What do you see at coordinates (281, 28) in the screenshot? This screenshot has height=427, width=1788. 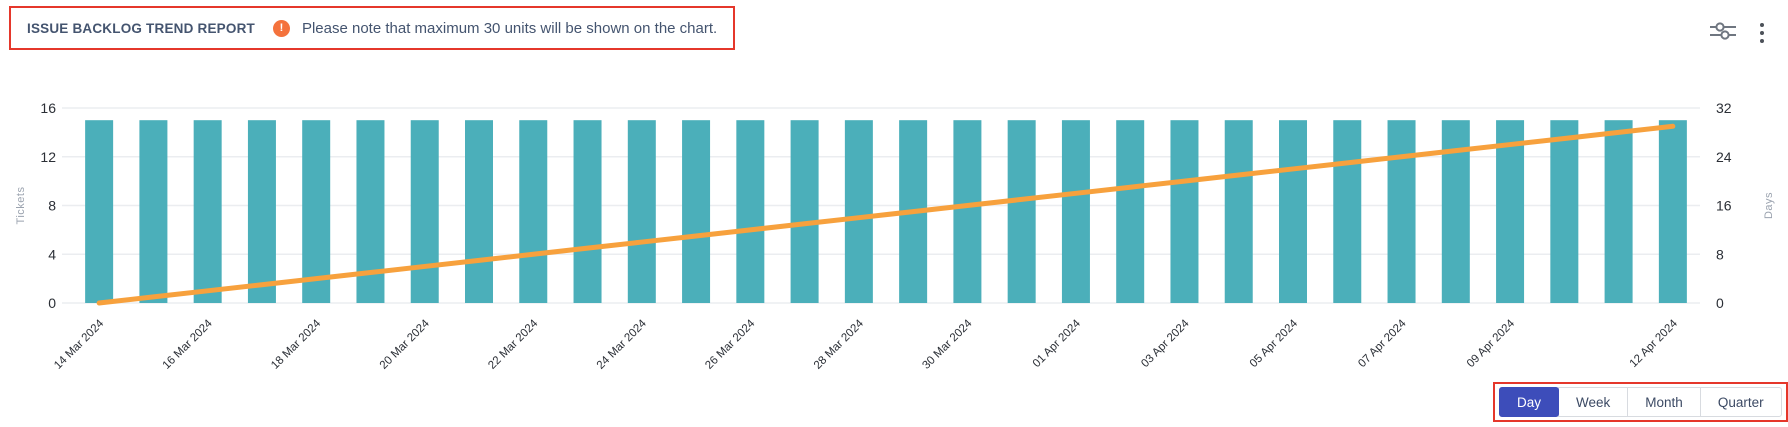 I see `warning-icon: !` at bounding box center [281, 28].